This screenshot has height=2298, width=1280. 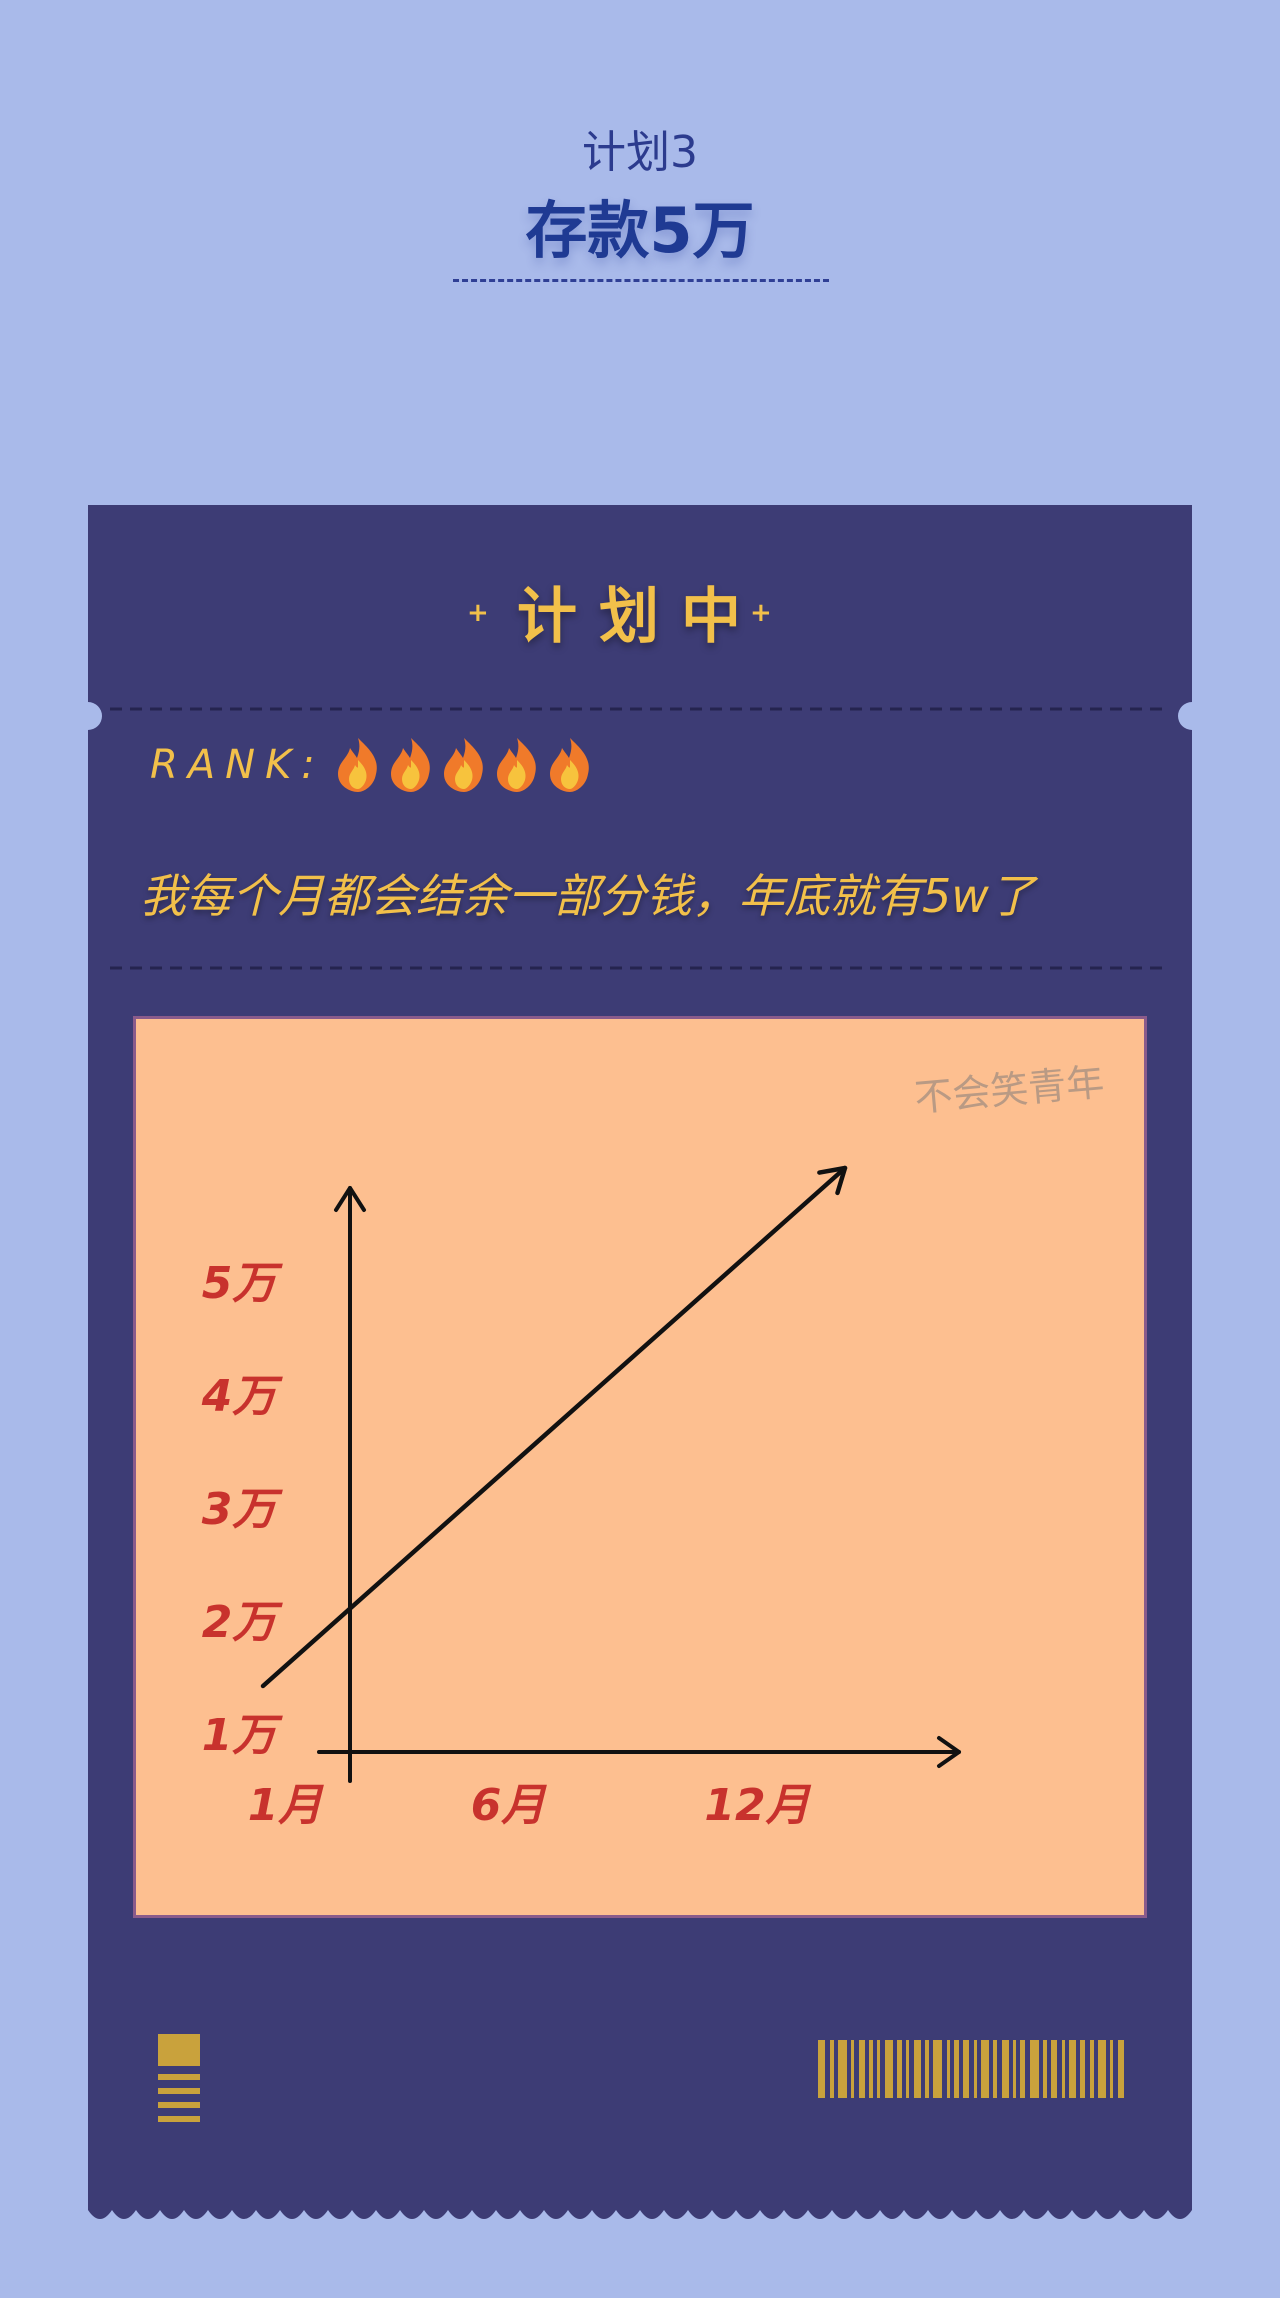 I want to click on y-tick-label: 2万, so click(x=243, y=1622).